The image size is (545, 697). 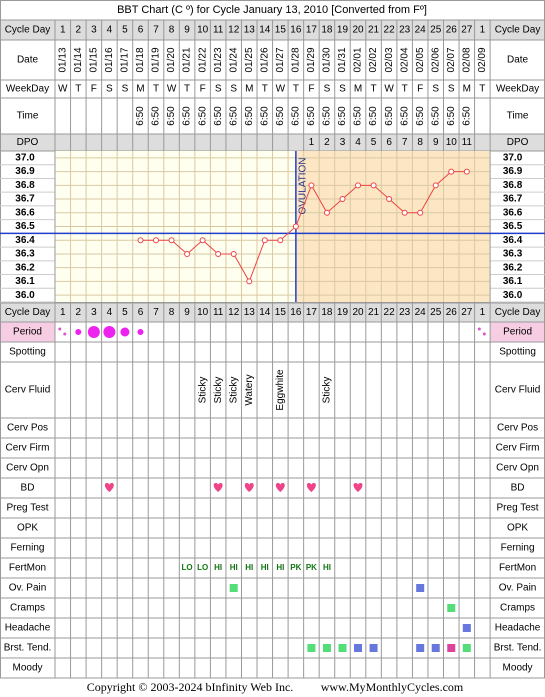 What do you see at coordinates (435, 89) in the screenshot?
I see `weekday: S` at bounding box center [435, 89].